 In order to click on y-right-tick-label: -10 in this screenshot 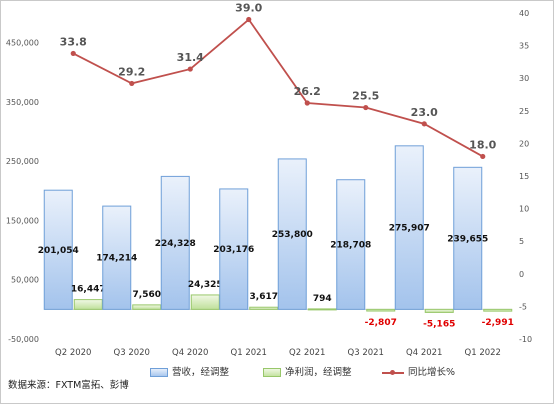, I will do `click(525, 339)`.